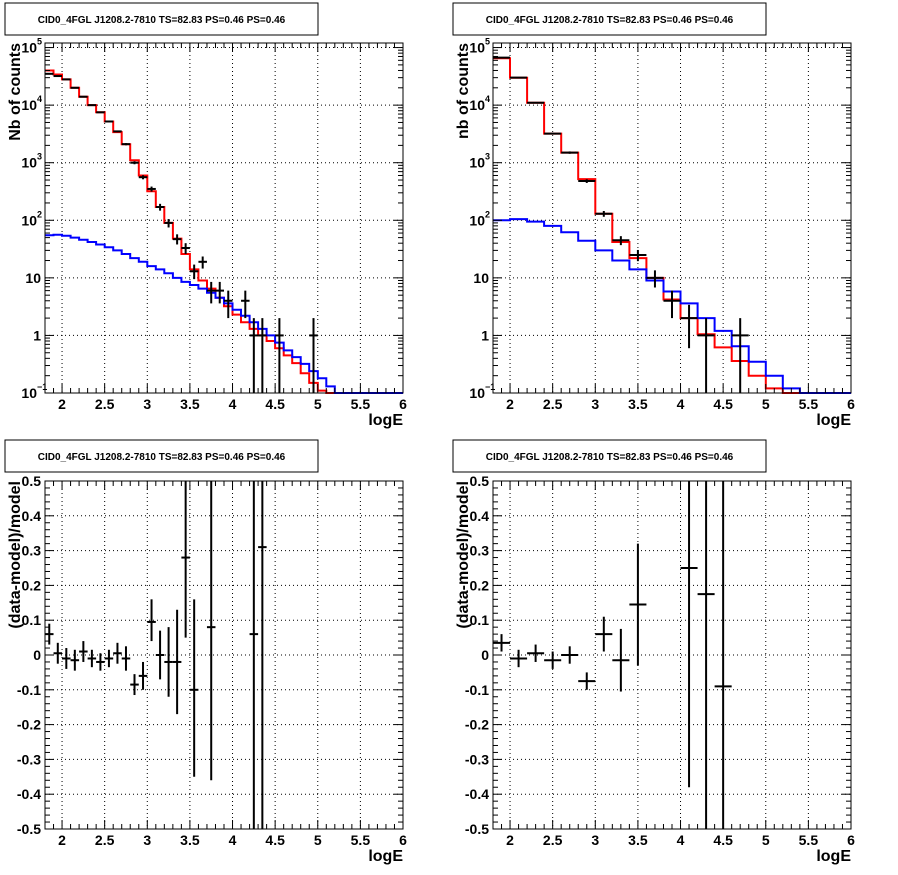 This screenshot has width=898, height=875. Describe the element at coordinates (485, 655) in the screenshot. I see `y-tick-label: 0` at that location.